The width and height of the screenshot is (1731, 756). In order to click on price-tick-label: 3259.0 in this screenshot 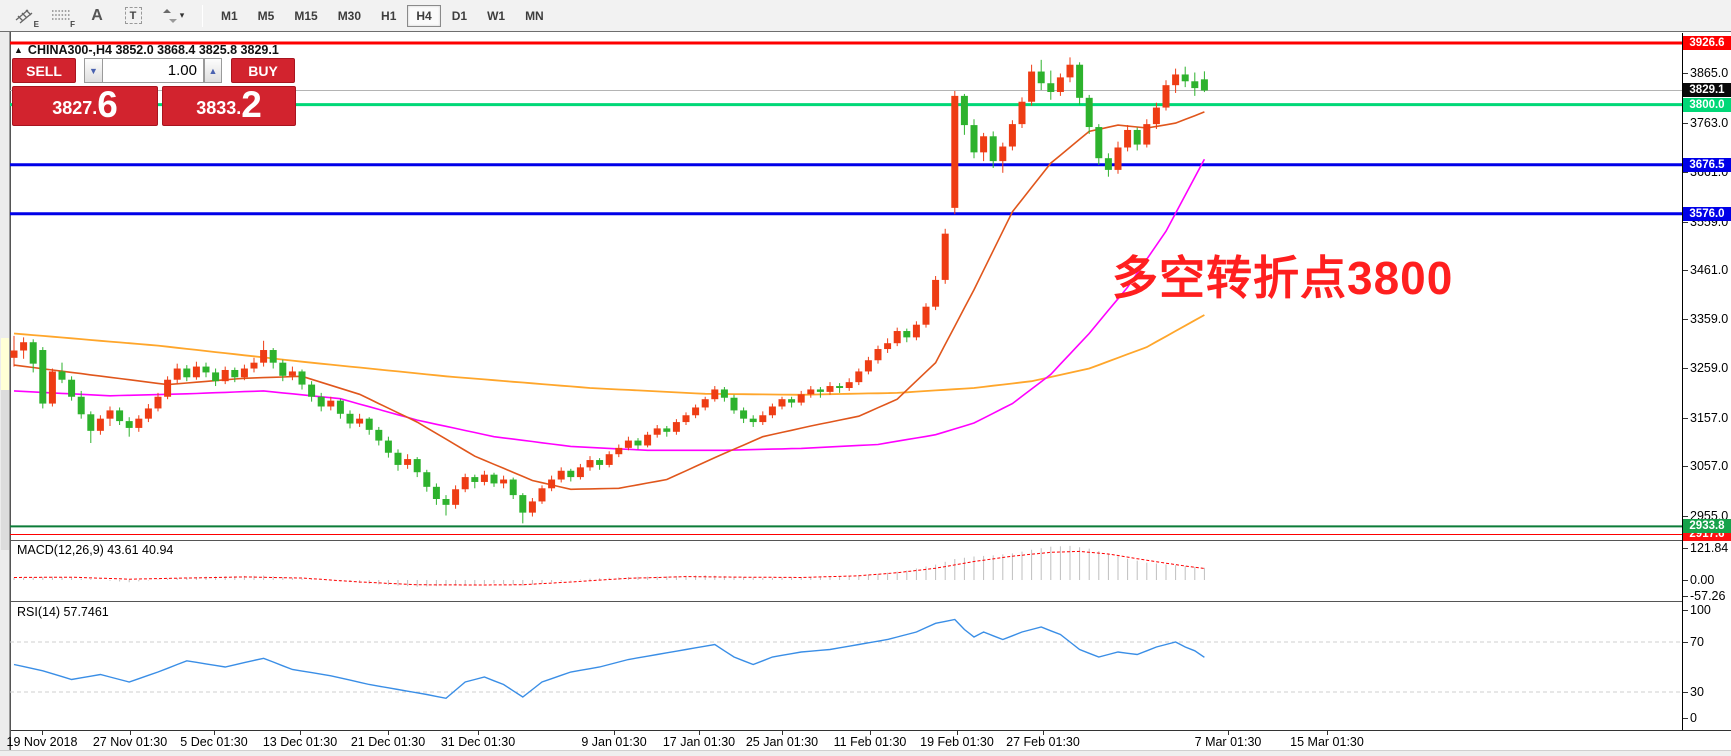, I will do `click(1709, 368)`.